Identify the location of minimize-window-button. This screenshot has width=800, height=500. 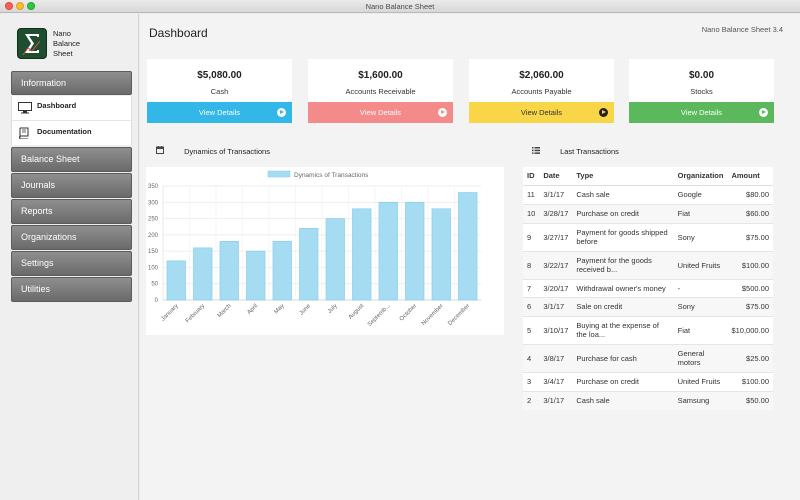
(20, 6).